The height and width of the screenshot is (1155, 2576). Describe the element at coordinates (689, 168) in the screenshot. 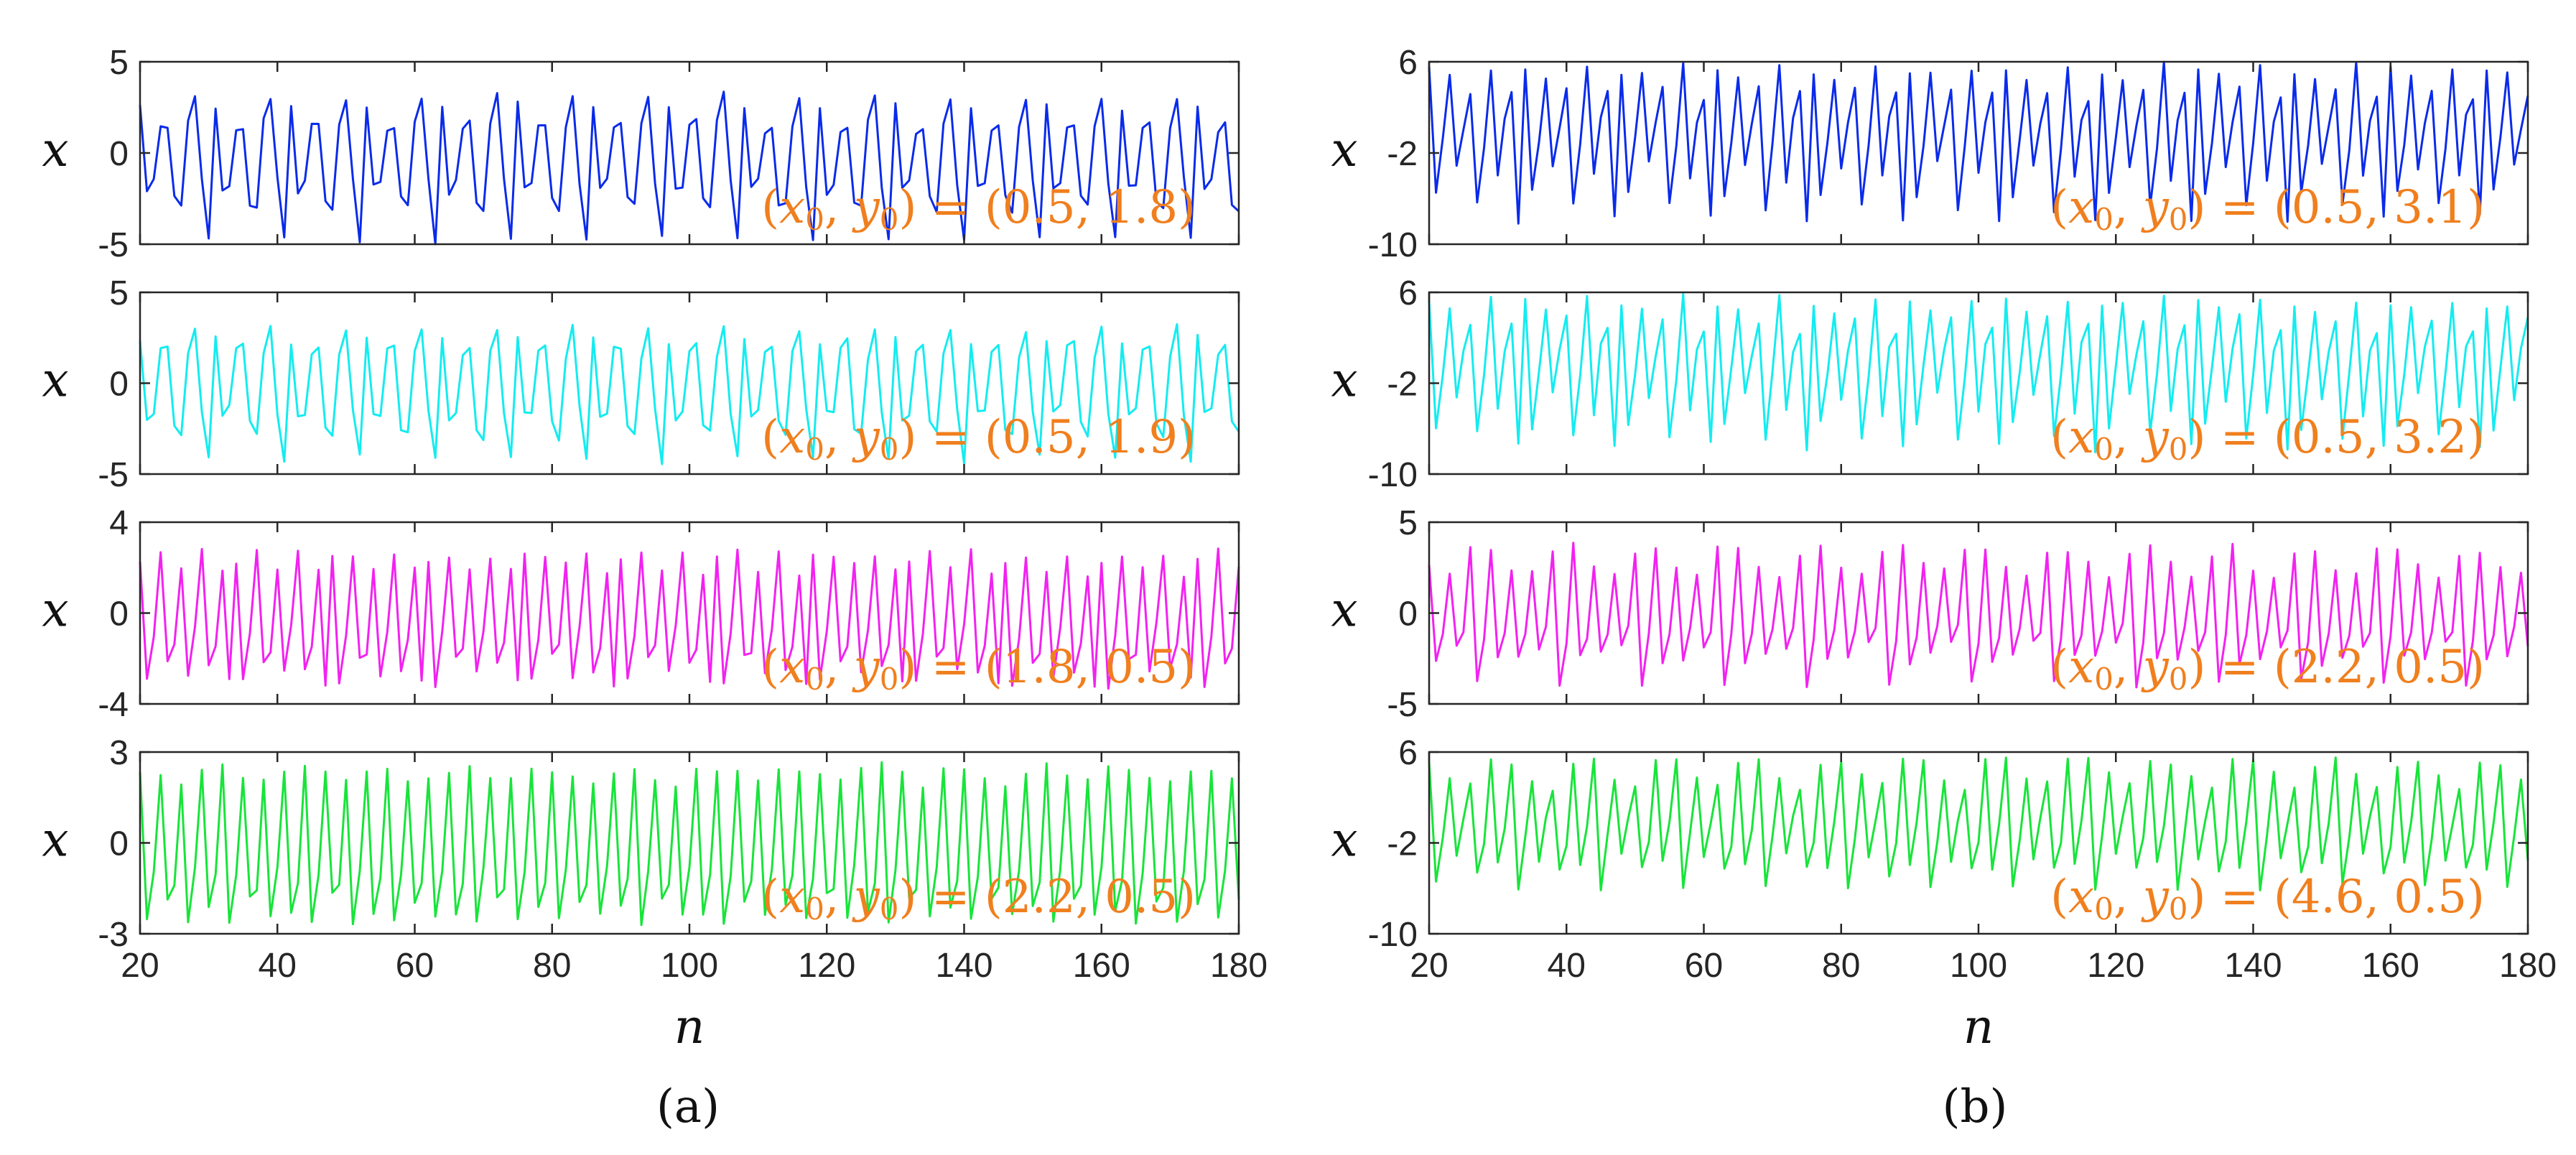

I see `series-line-a1` at that location.